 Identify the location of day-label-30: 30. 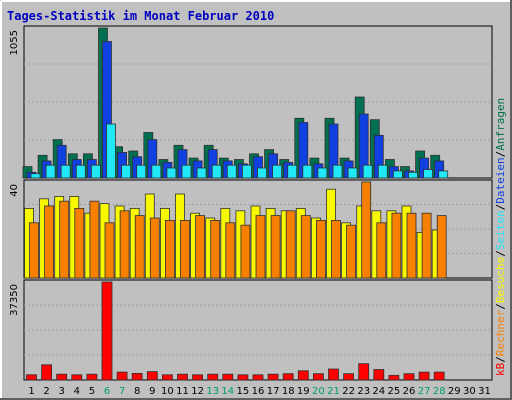
(469, 391).